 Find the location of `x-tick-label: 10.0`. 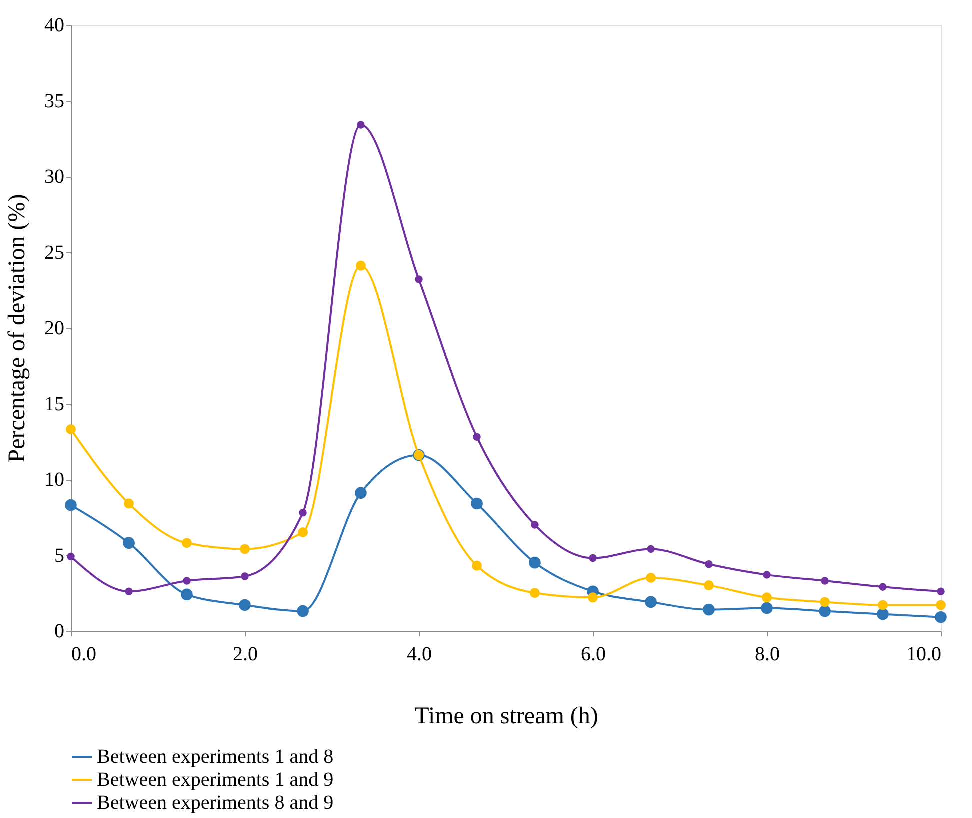

x-tick-label: 10.0 is located at coordinates (924, 655).